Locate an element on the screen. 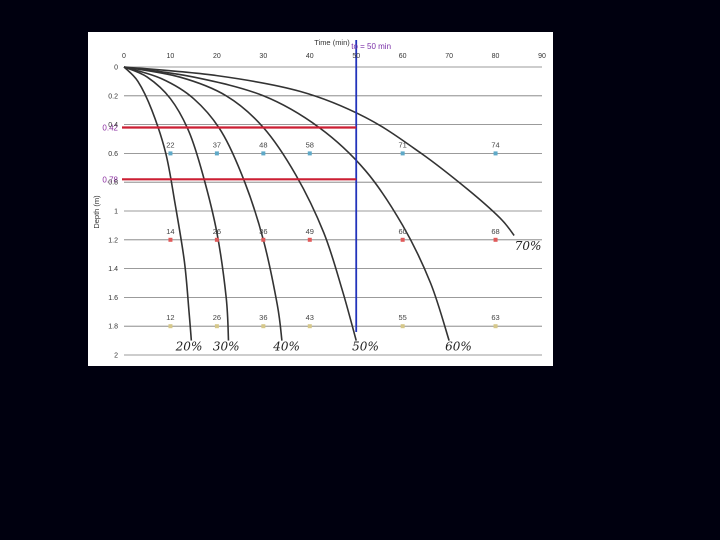 This screenshot has width=720, height=540. y-tick-label: 0.6 is located at coordinates (113, 154).